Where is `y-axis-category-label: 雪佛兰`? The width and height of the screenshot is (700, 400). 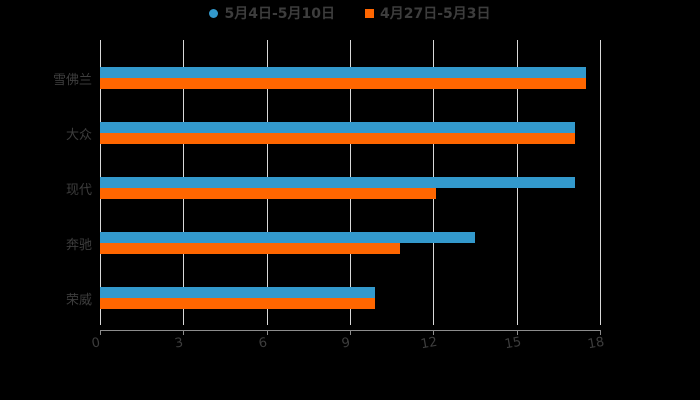
y-axis-category-label: 雪佛兰 is located at coordinates (72, 80).